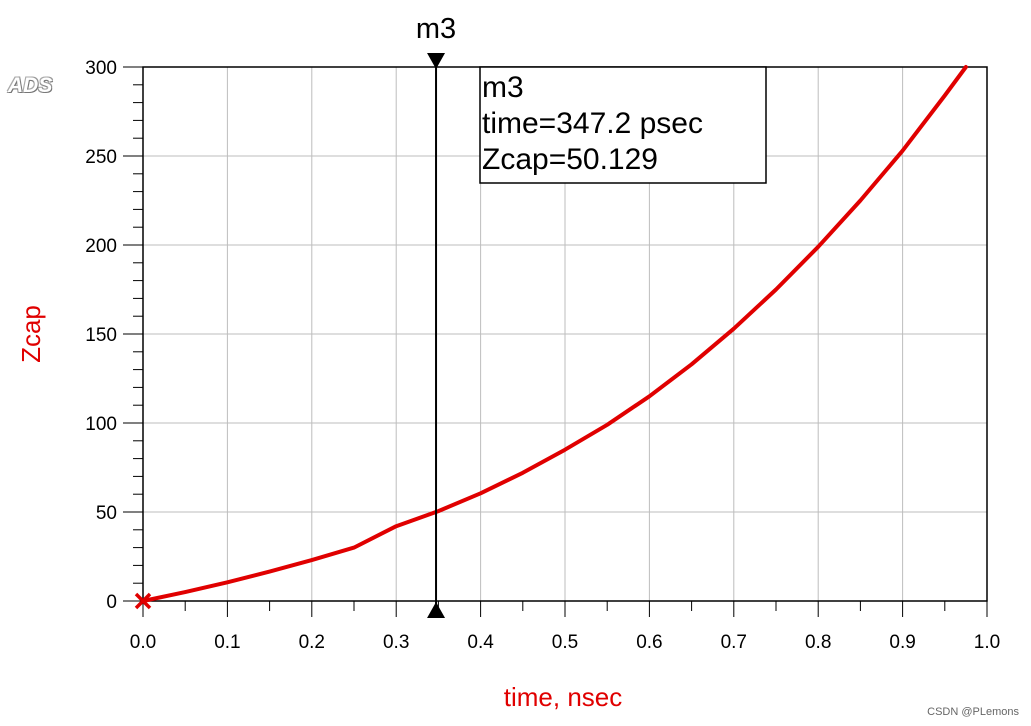 Image resolution: width=1031 pixels, height=726 pixels. What do you see at coordinates (30, 85) in the screenshot?
I see `ads-logo: ADS` at bounding box center [30, 85].